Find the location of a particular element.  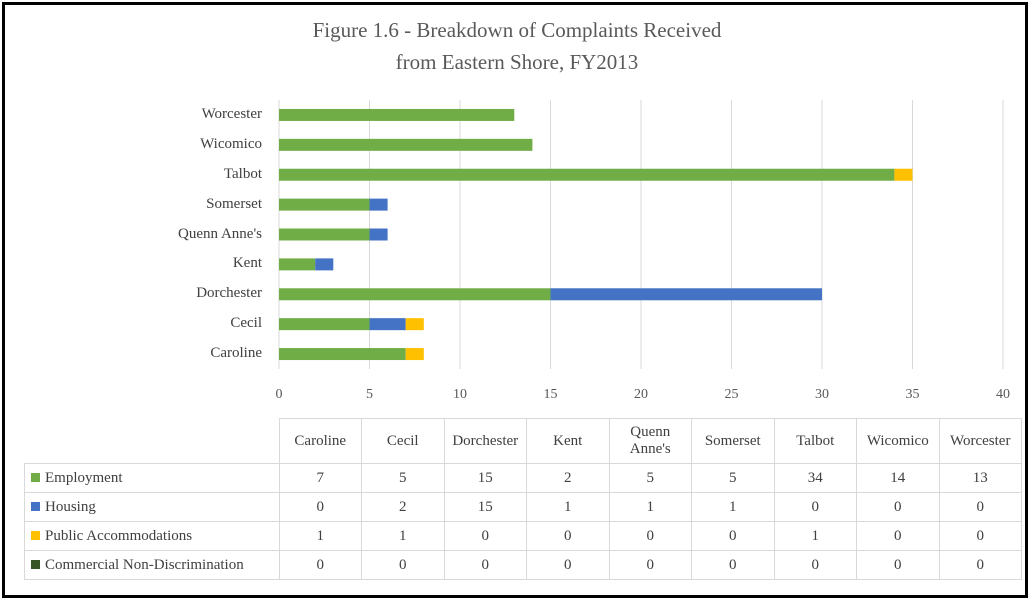

table-row-header: Employment is located at coordinates (152, 478).